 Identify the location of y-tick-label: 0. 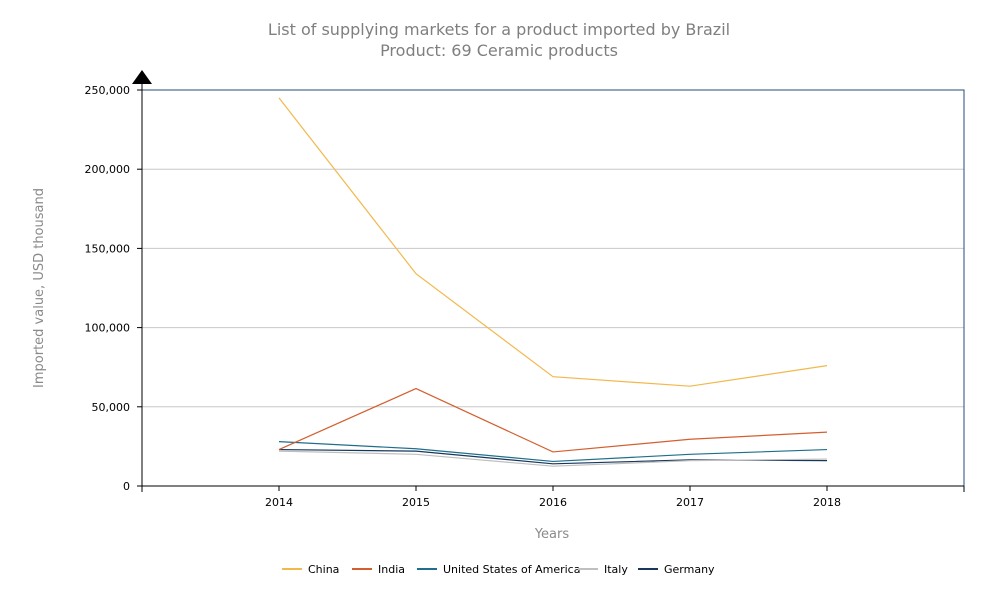
(126, 486).